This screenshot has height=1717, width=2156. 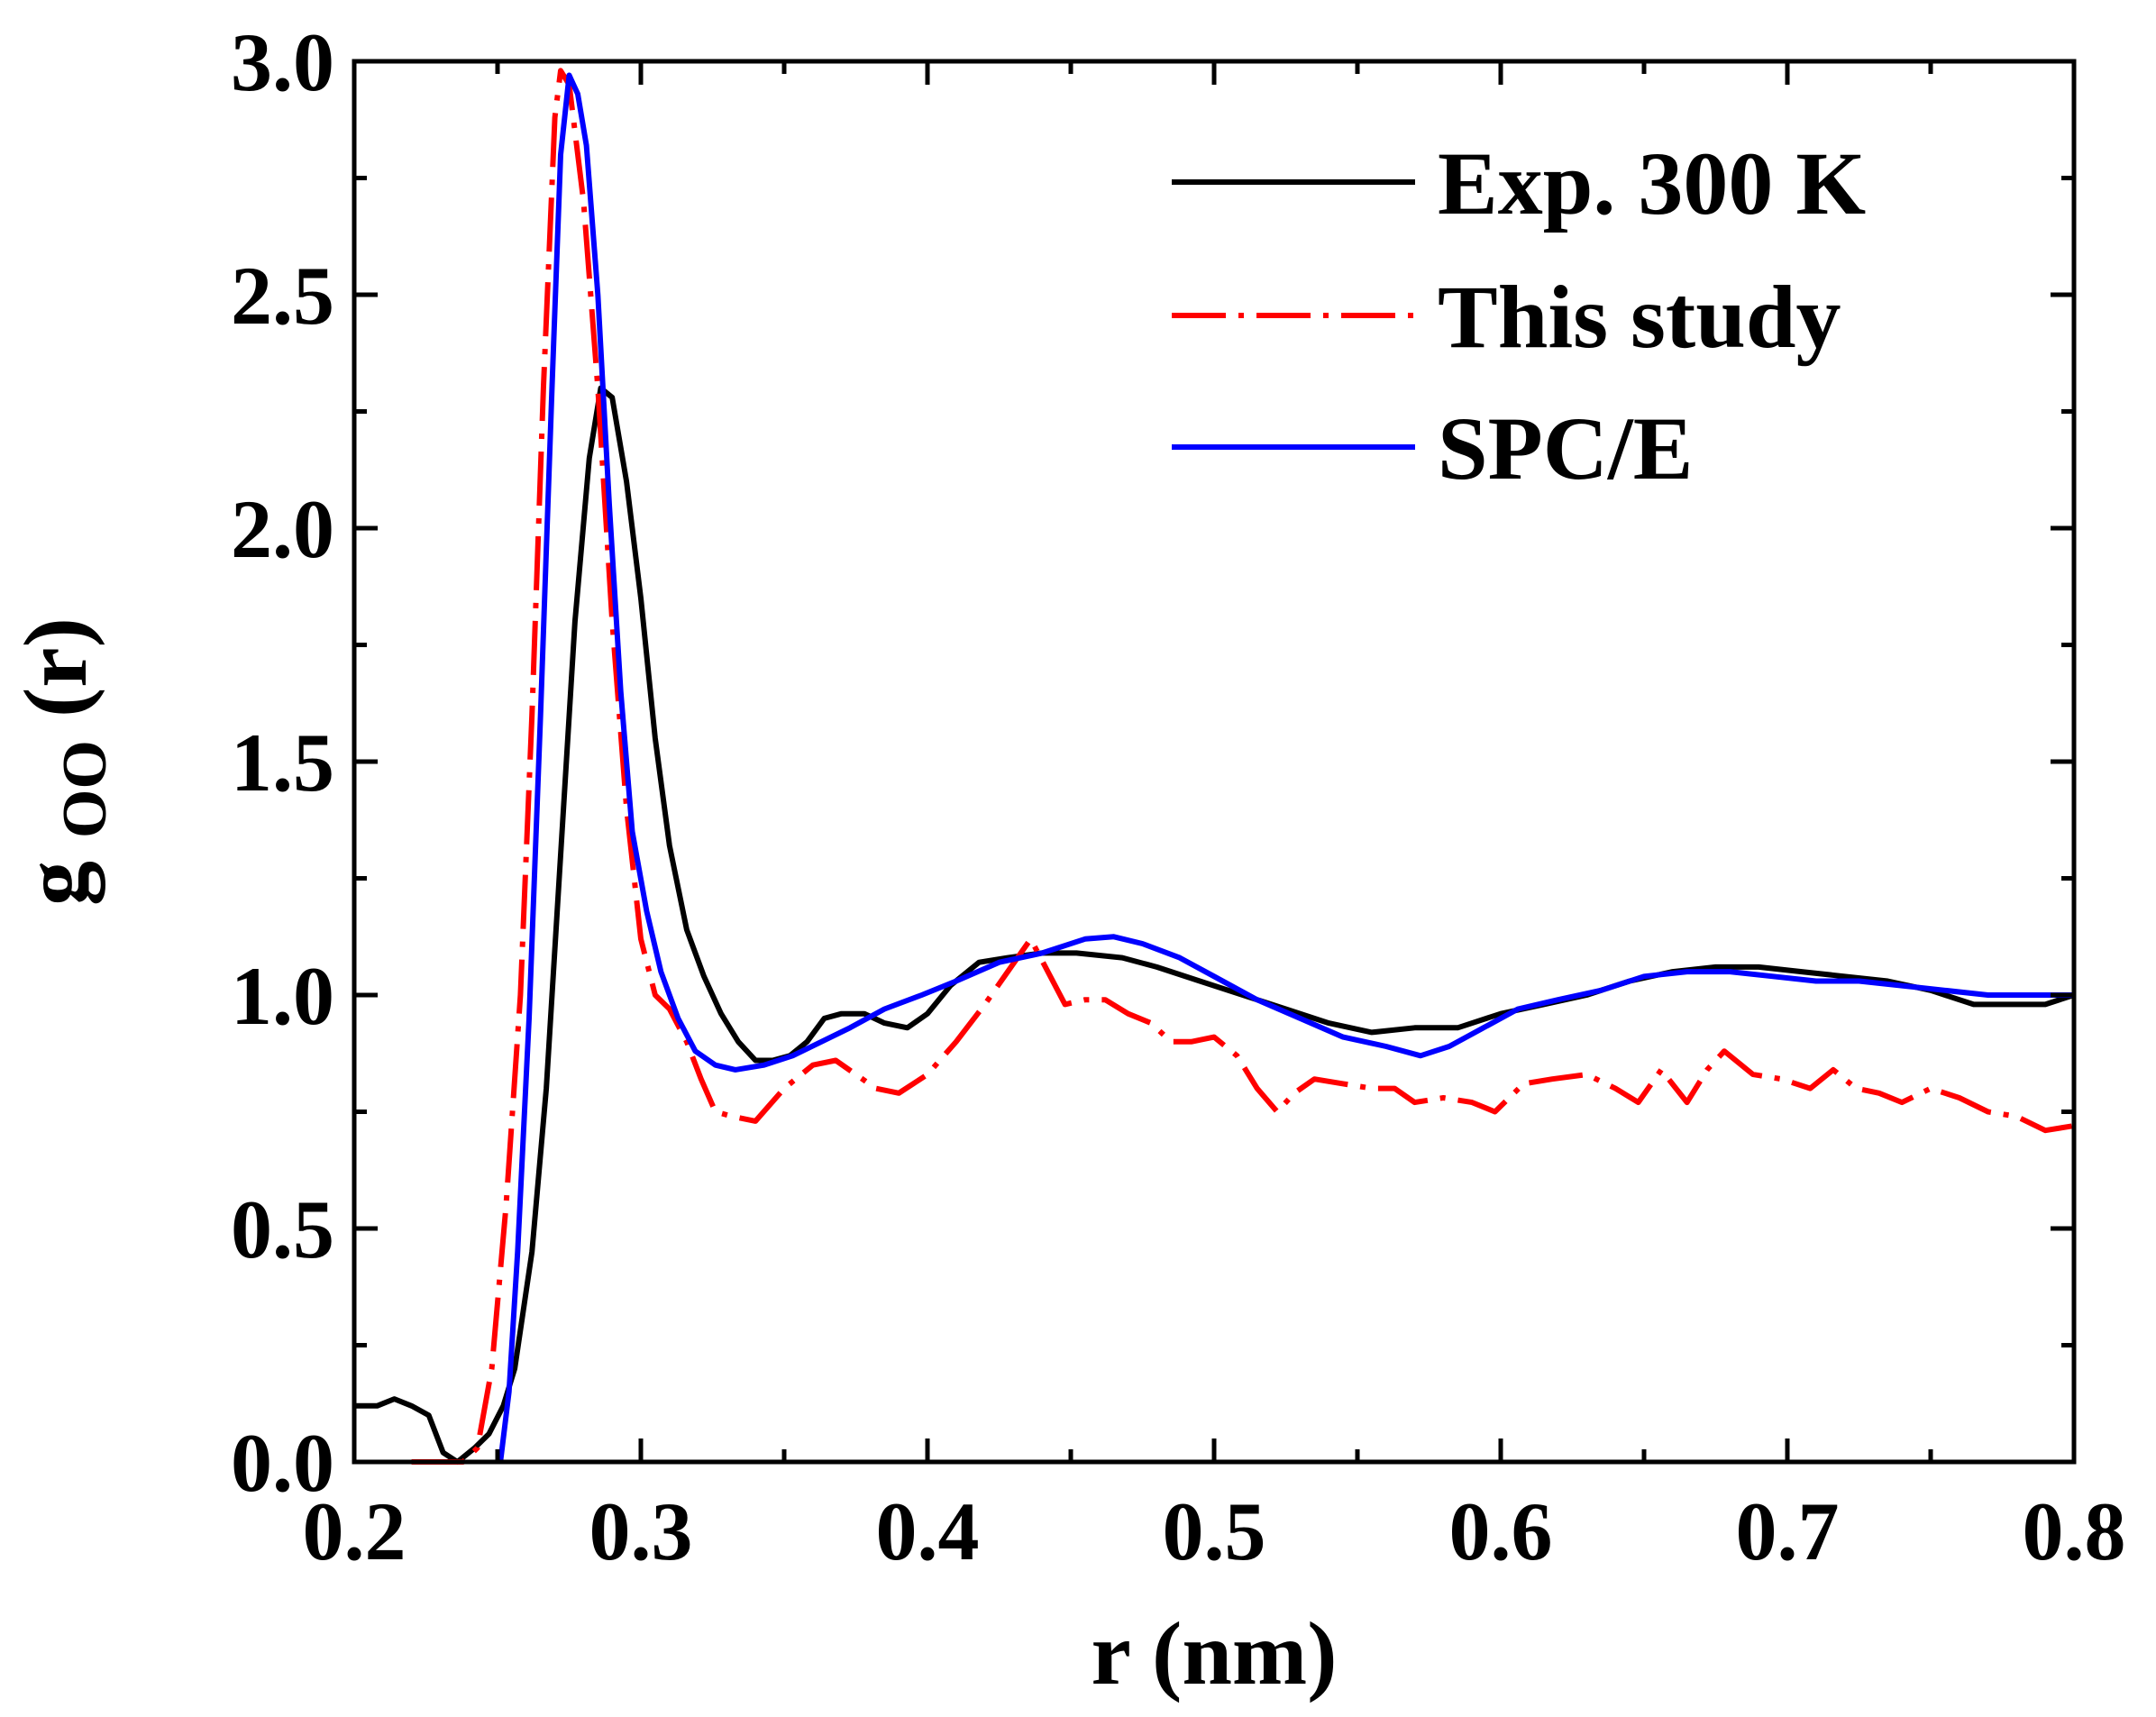 I want to click on legend-label-1: This study, so click(x=1639, y=317).